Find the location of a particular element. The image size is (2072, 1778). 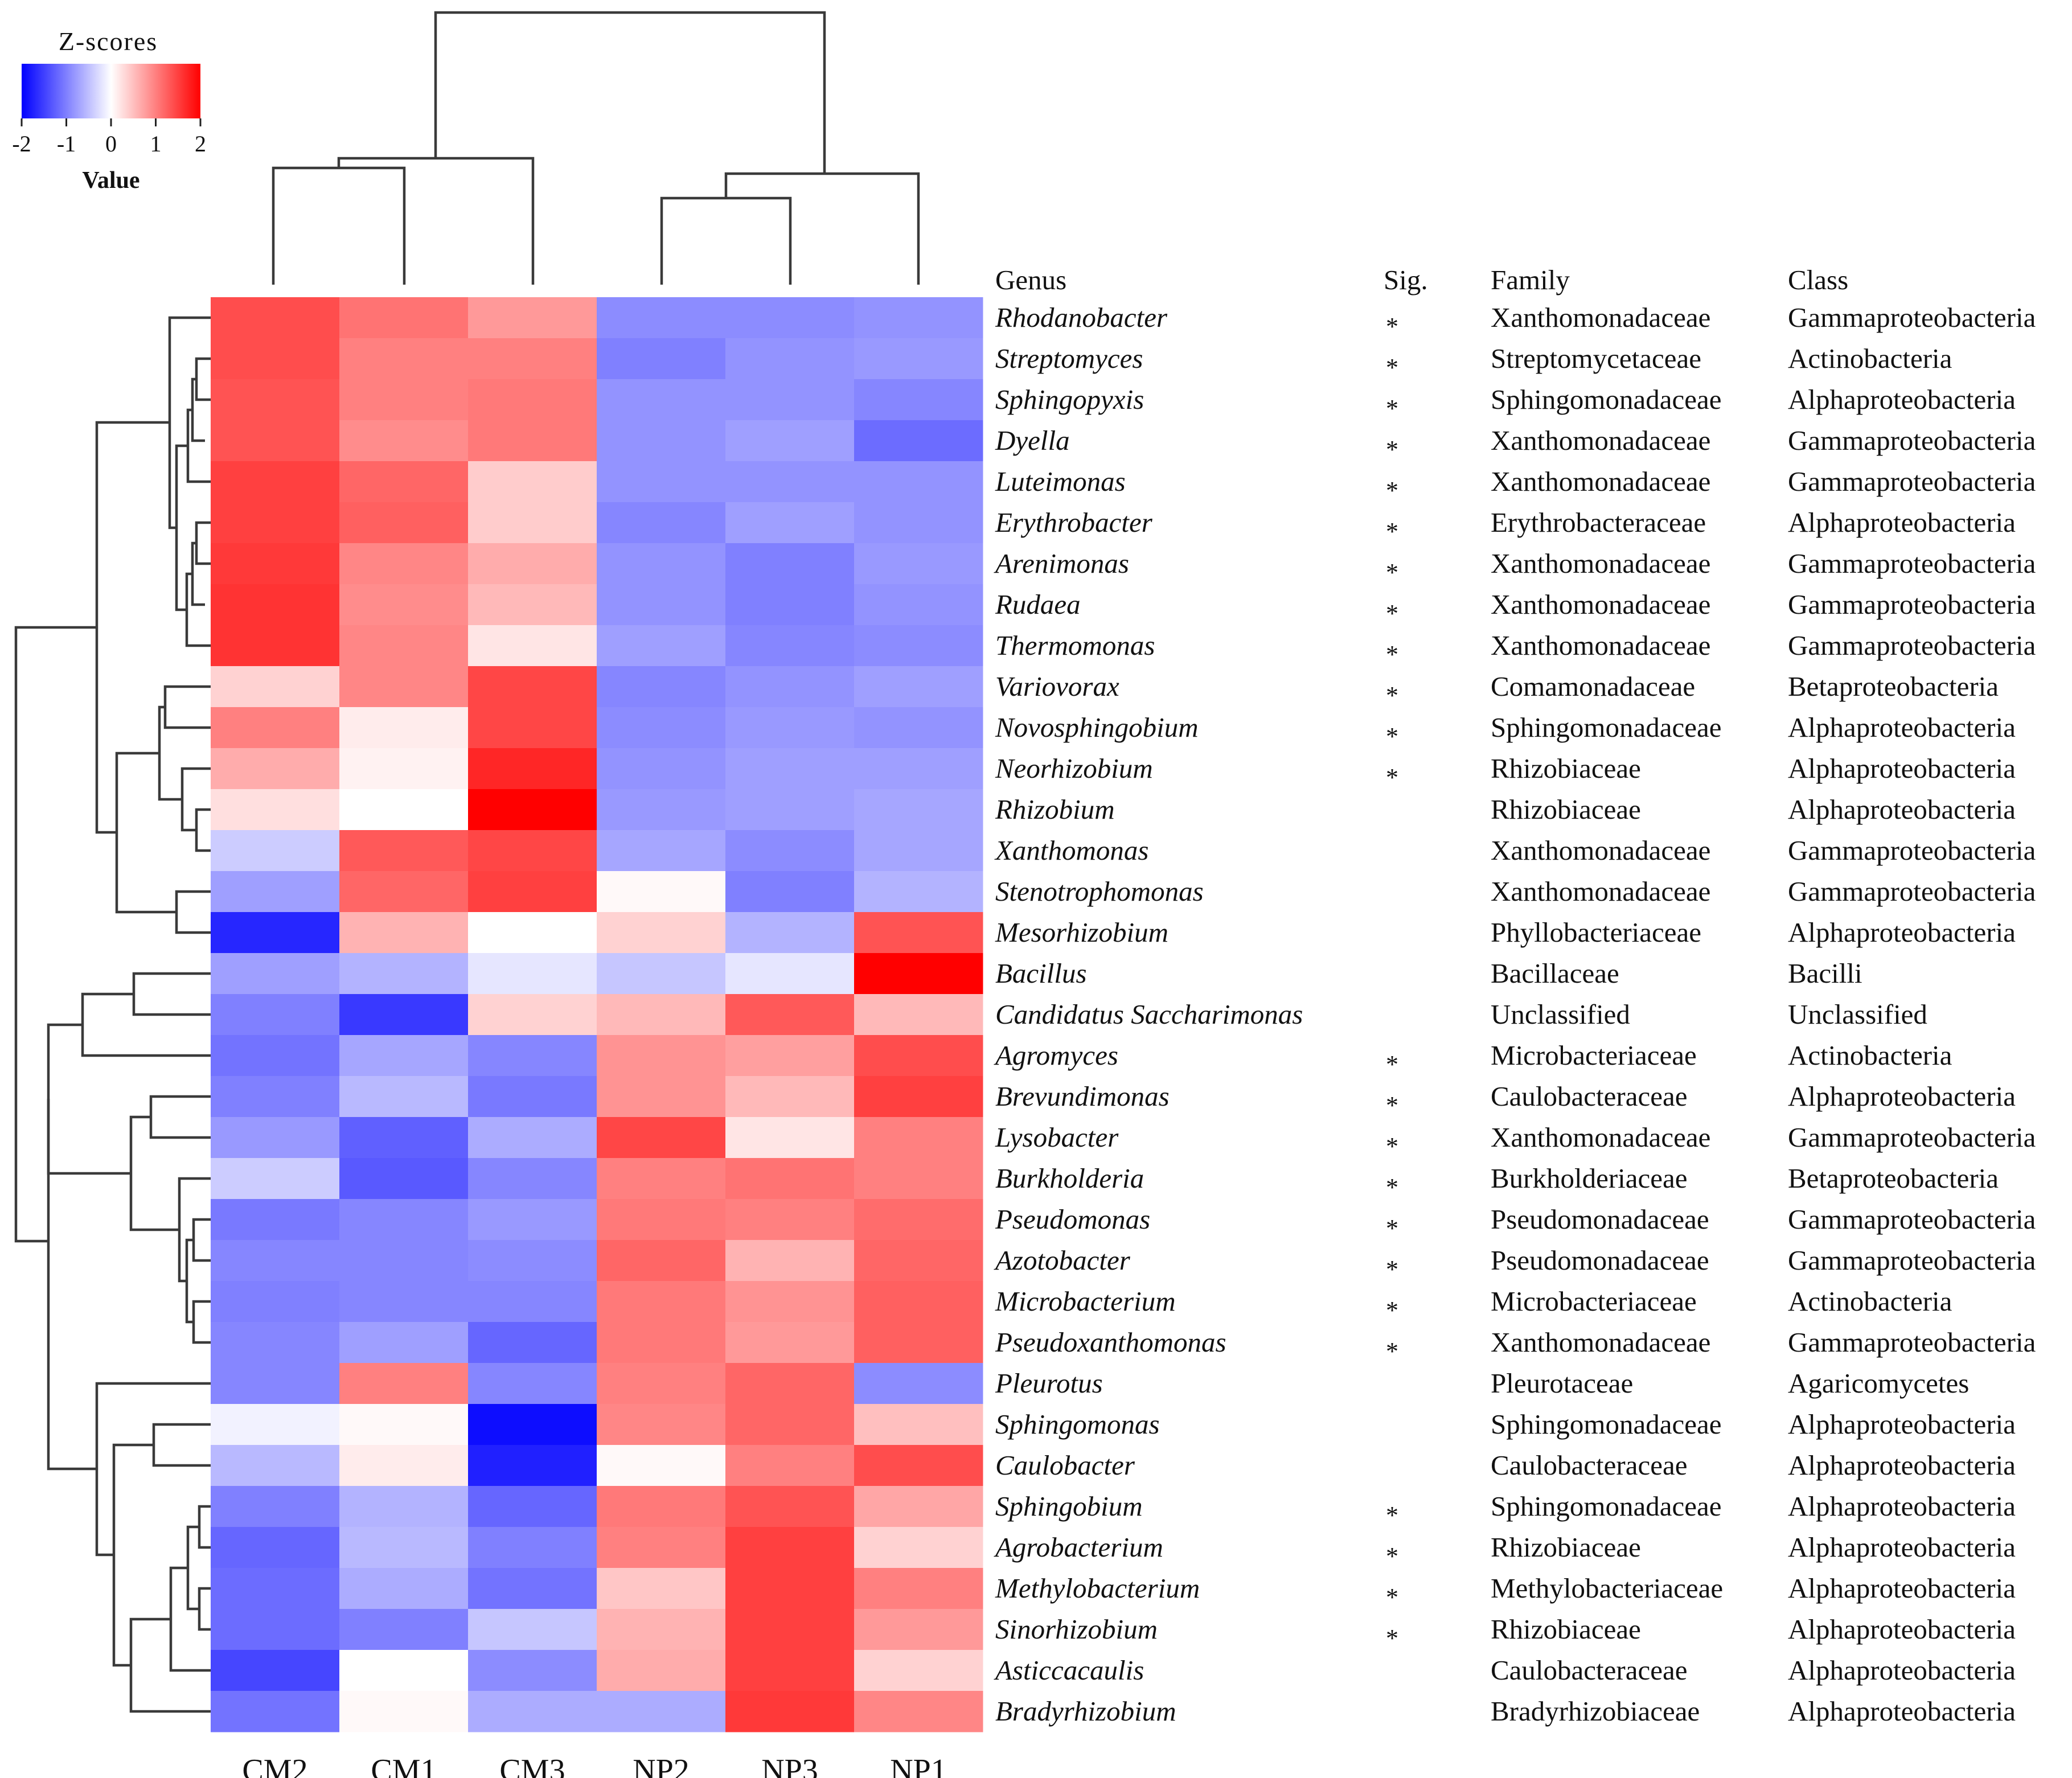

genus-label: Rhizobium is located at coordinates (1055, 809).